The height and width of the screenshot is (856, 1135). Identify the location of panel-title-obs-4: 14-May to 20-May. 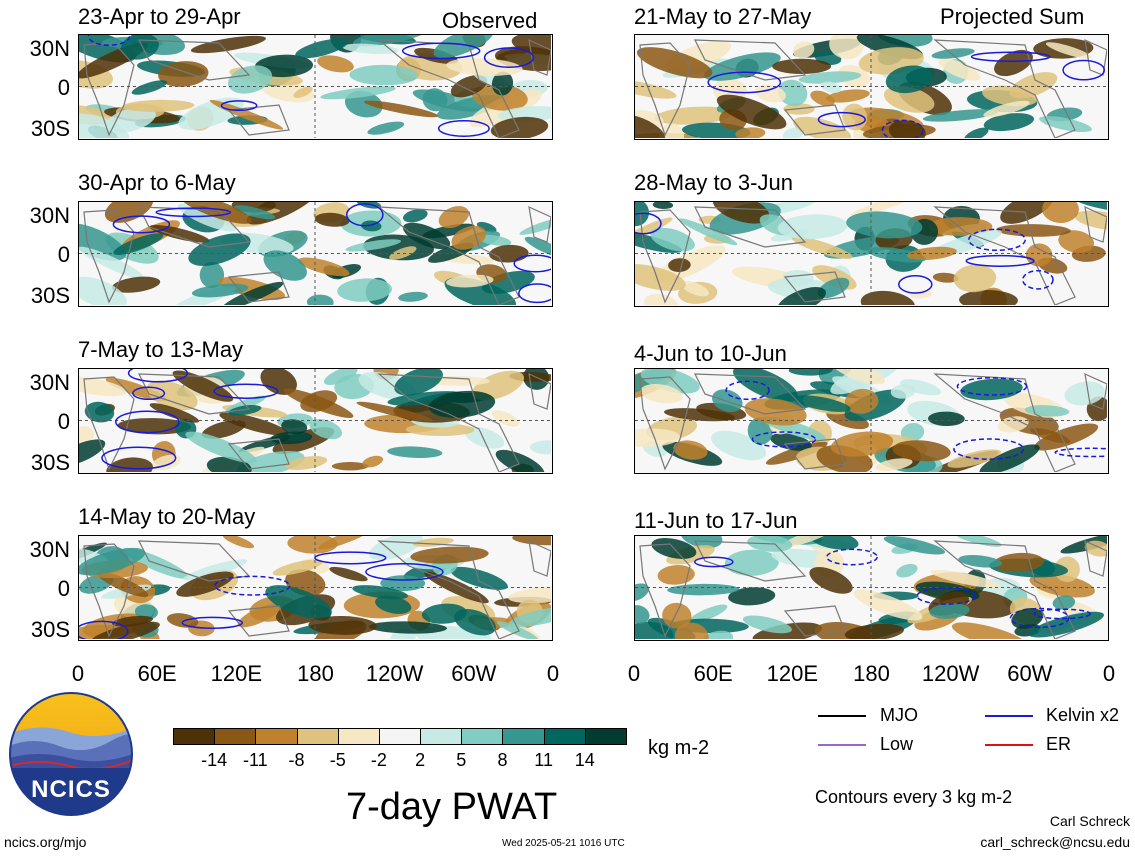
(167, 516).